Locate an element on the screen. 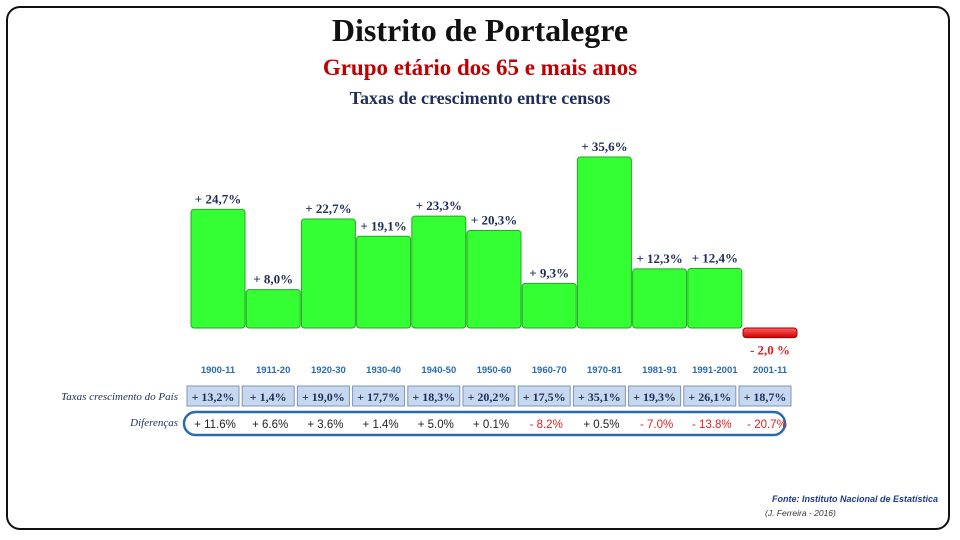 The image size is (960, 540). data-label: + 12,4% is located at coordinates (715, 257).